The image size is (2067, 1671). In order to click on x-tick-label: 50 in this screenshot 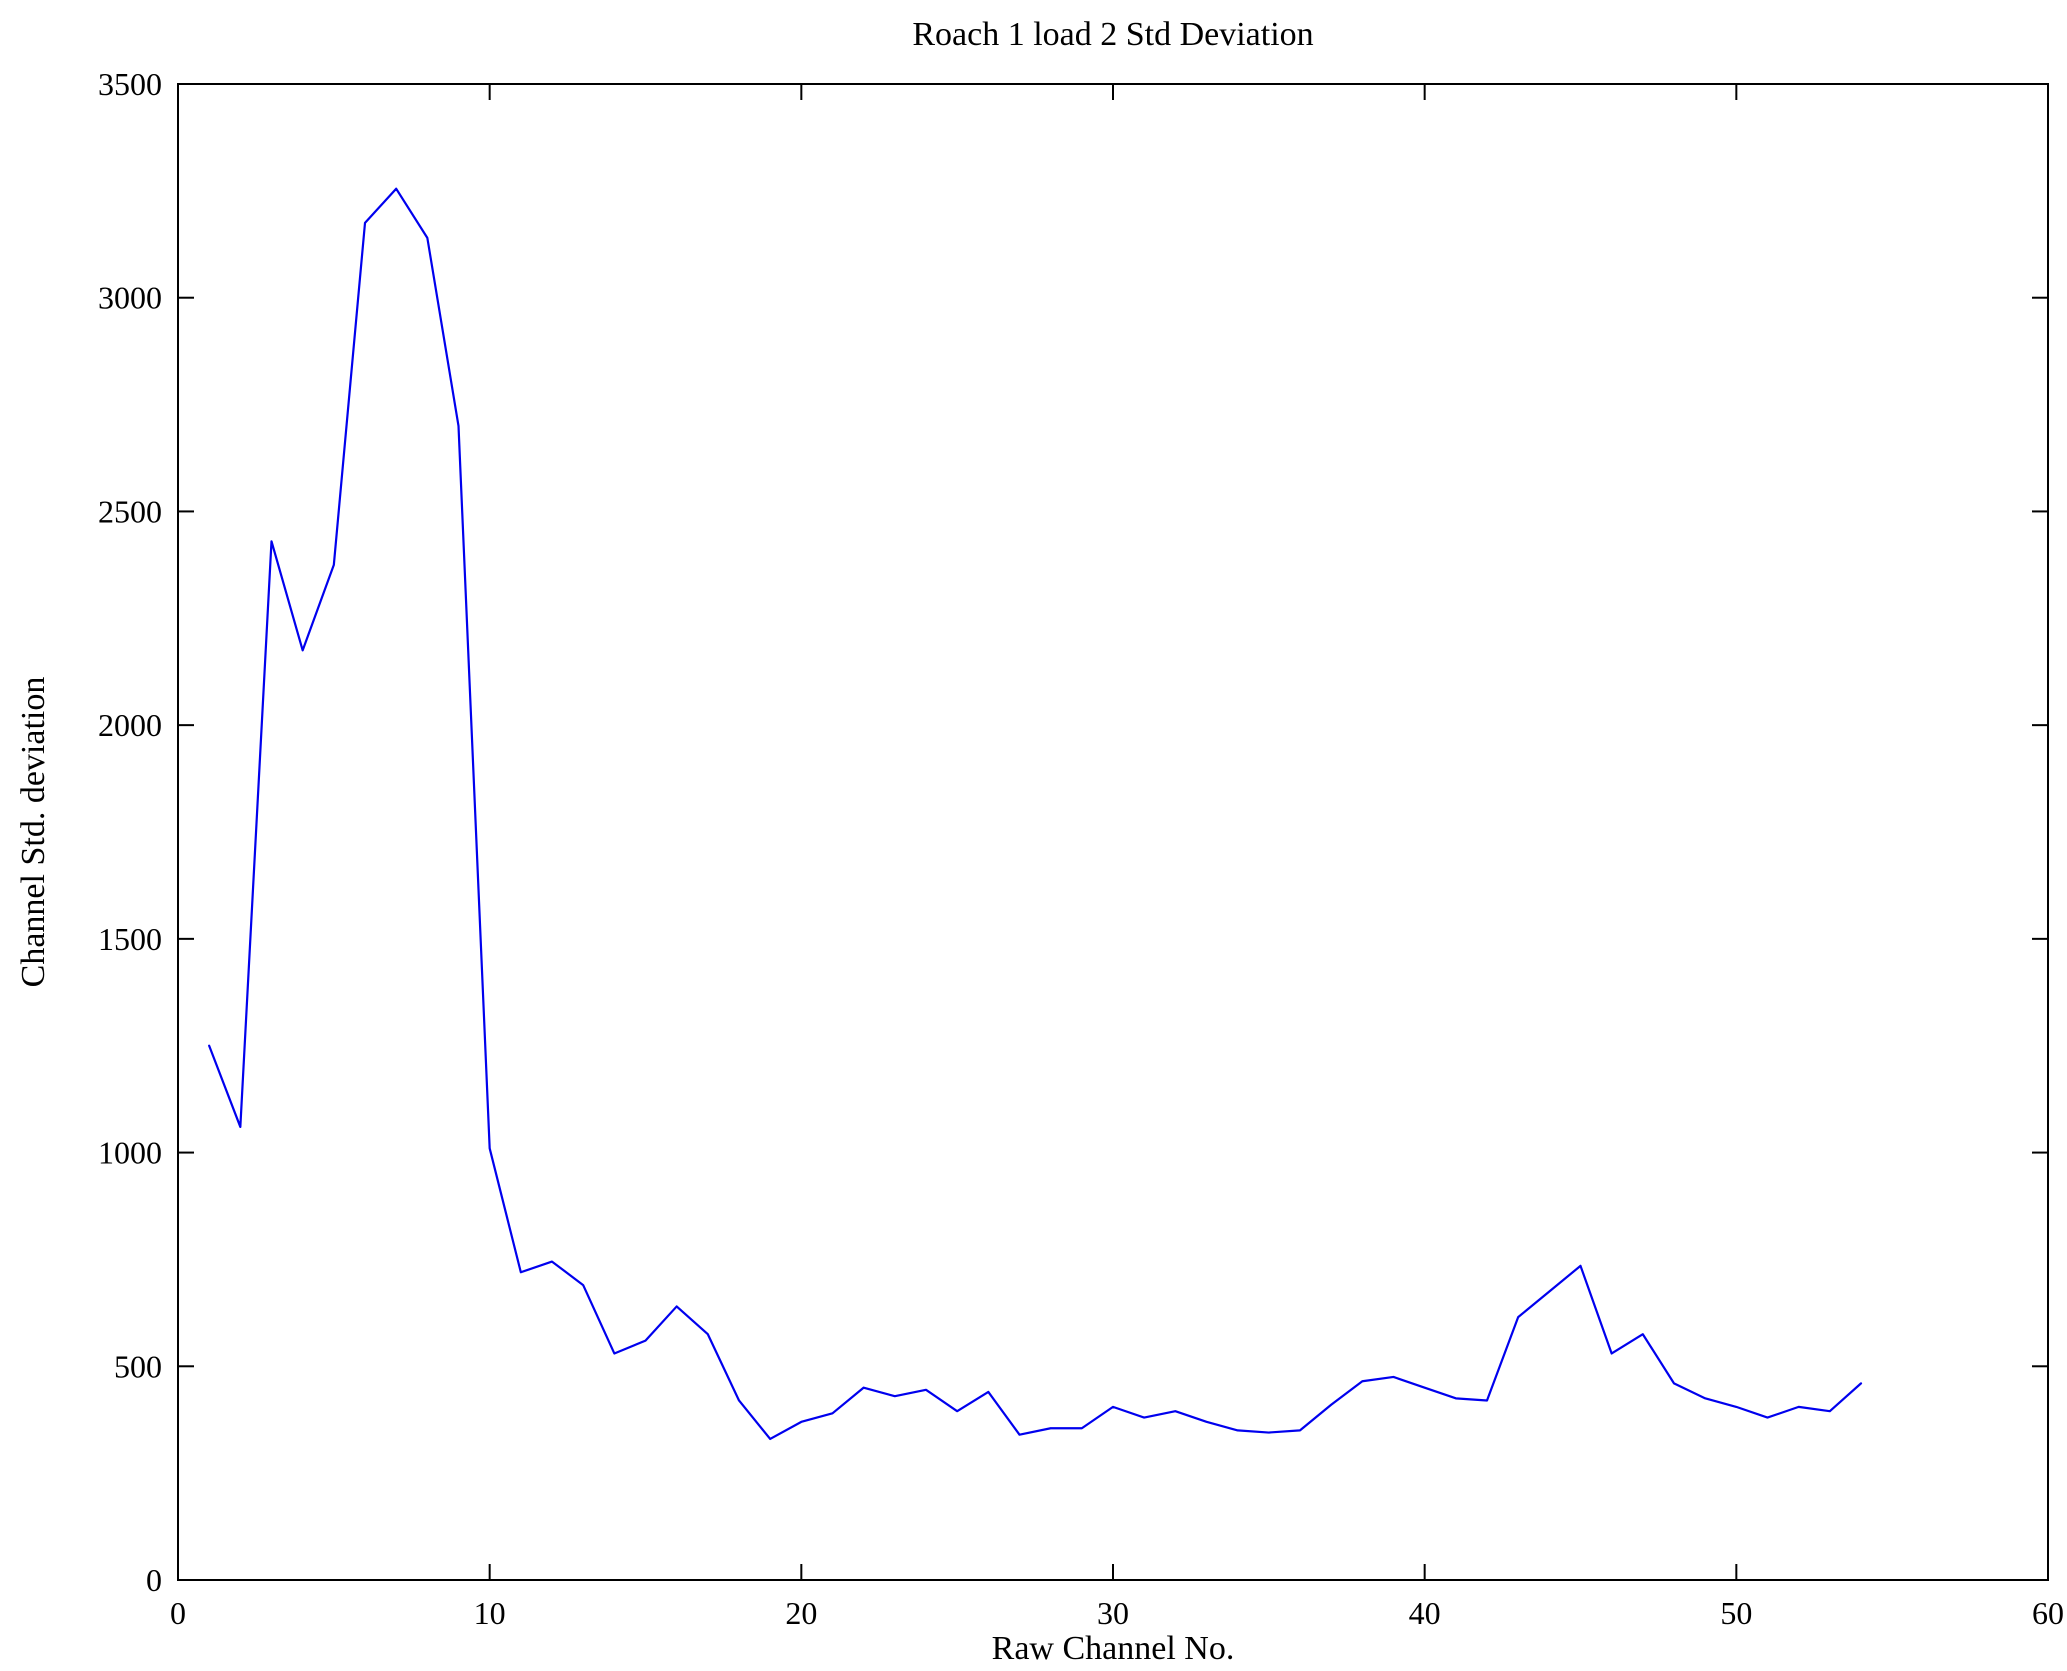, I will do `click(1736, 1613)`.